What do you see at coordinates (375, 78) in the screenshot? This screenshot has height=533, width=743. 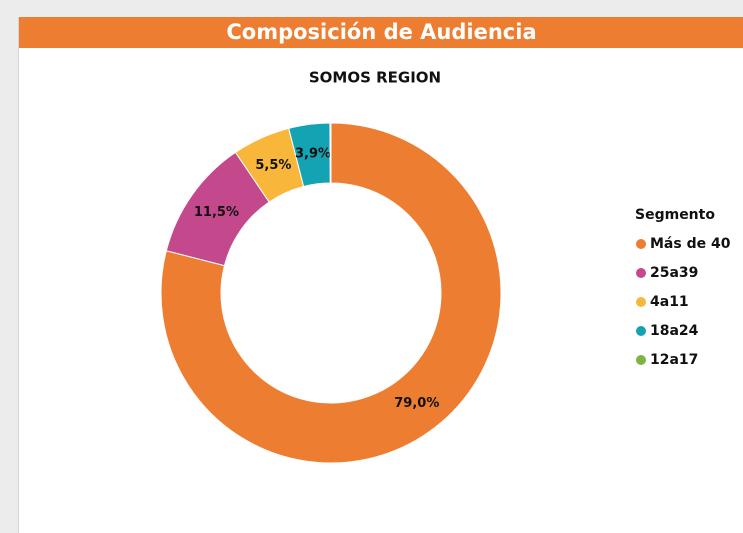 I see `chart-title: SOMOS REGION` at bounding box center [375, 78].